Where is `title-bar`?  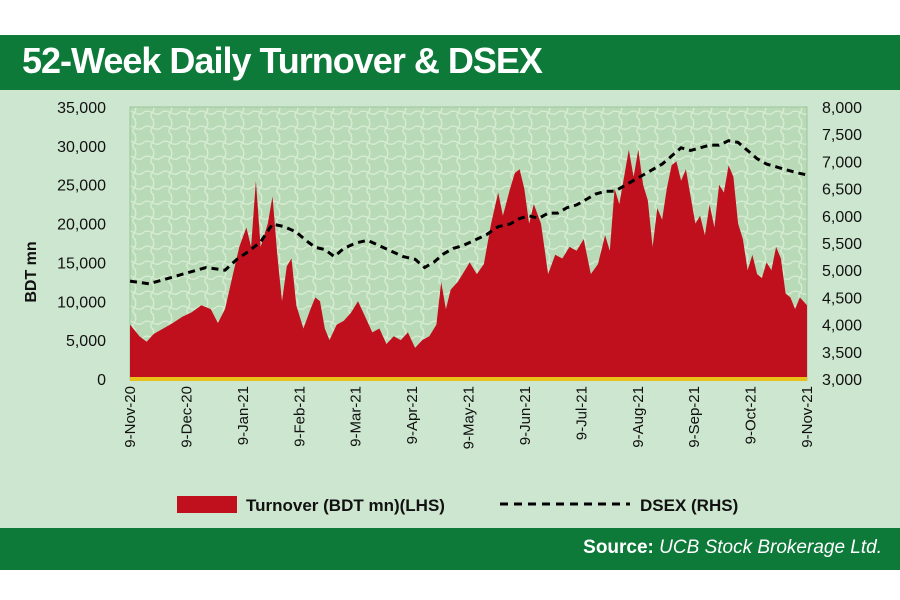
title-bar is located at coordinates (450, 62).